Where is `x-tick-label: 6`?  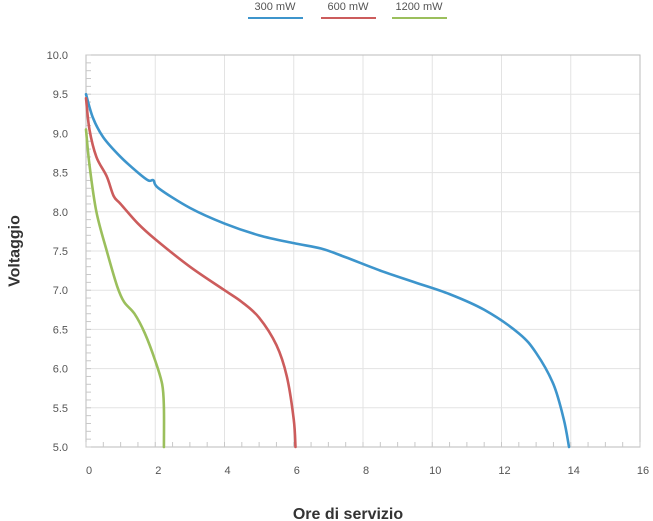 x-tick-label: 6 is located at coordinates (297, 471).